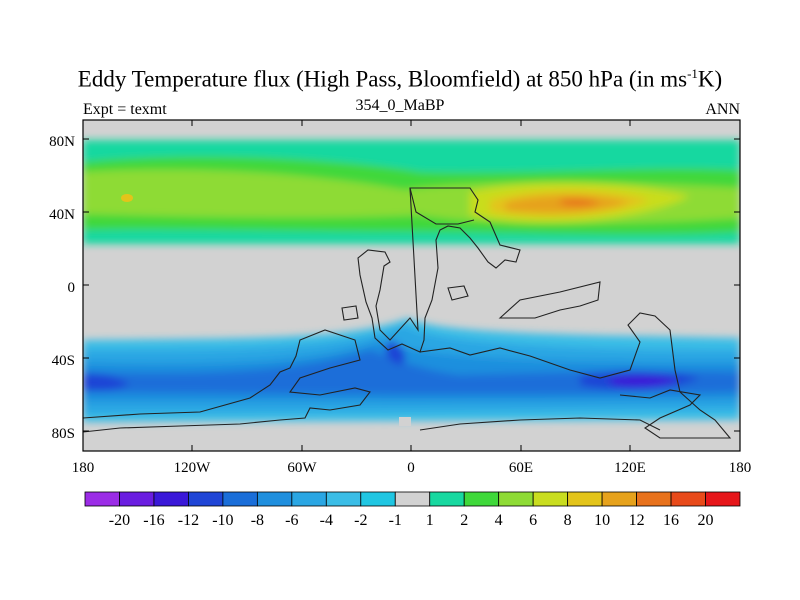 This screenshot has width=800, height=600. Describe the element at coordinates (464, 520) in the screenshot. I see `colorbar-label: 2` at that location.